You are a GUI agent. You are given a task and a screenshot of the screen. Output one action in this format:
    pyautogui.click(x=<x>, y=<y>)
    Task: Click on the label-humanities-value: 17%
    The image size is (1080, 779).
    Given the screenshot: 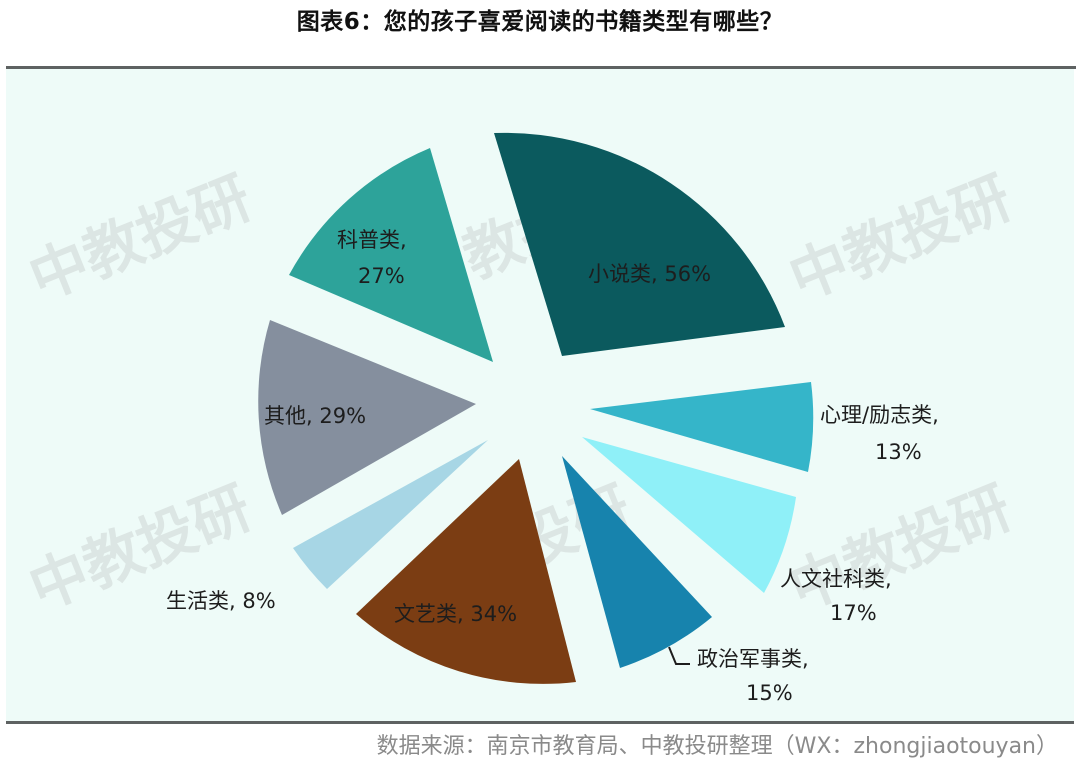 What is the action you would take?
    pyautogui.click(x=853, y=613)
    